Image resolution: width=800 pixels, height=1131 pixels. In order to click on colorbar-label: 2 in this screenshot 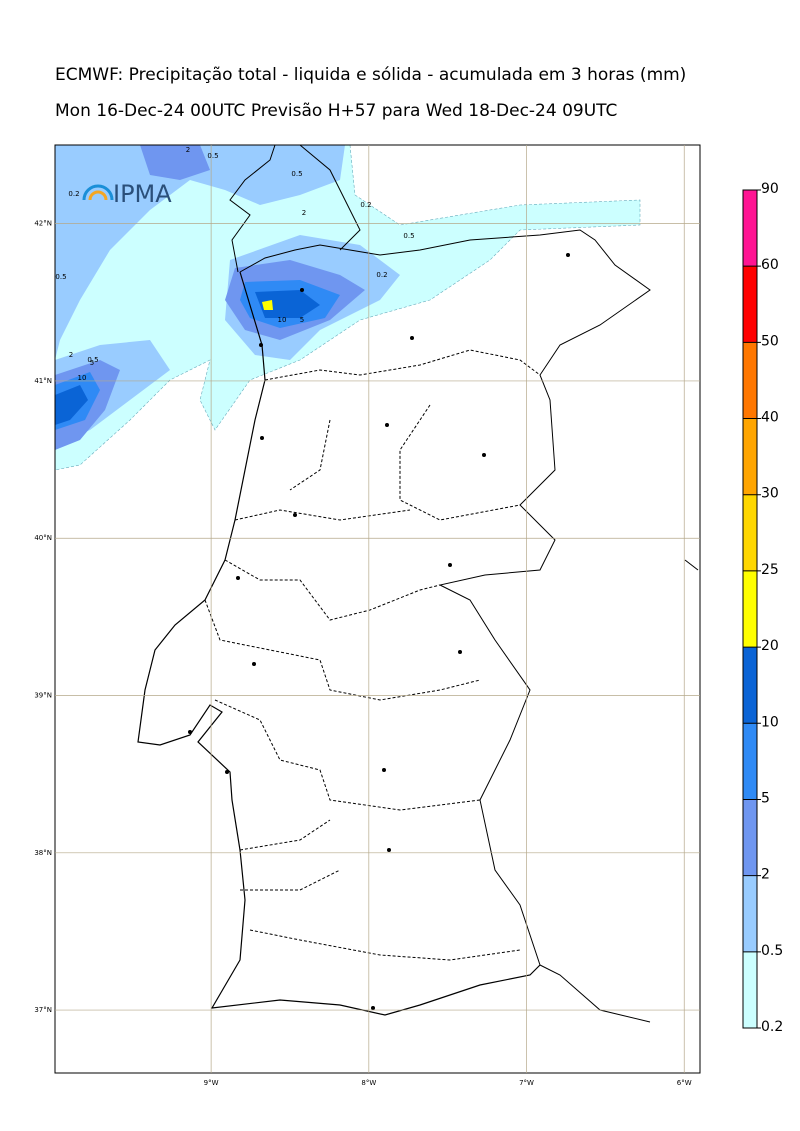, I will do `click(765, 875)`.